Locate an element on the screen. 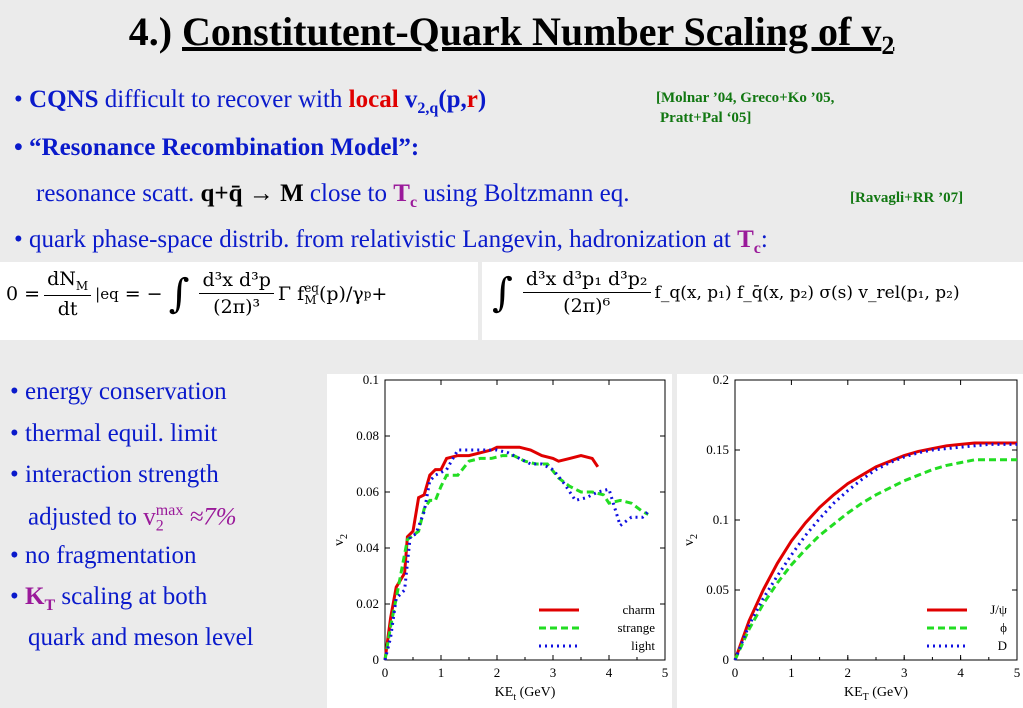  equation-box-right is located at coordinates (752, 301).